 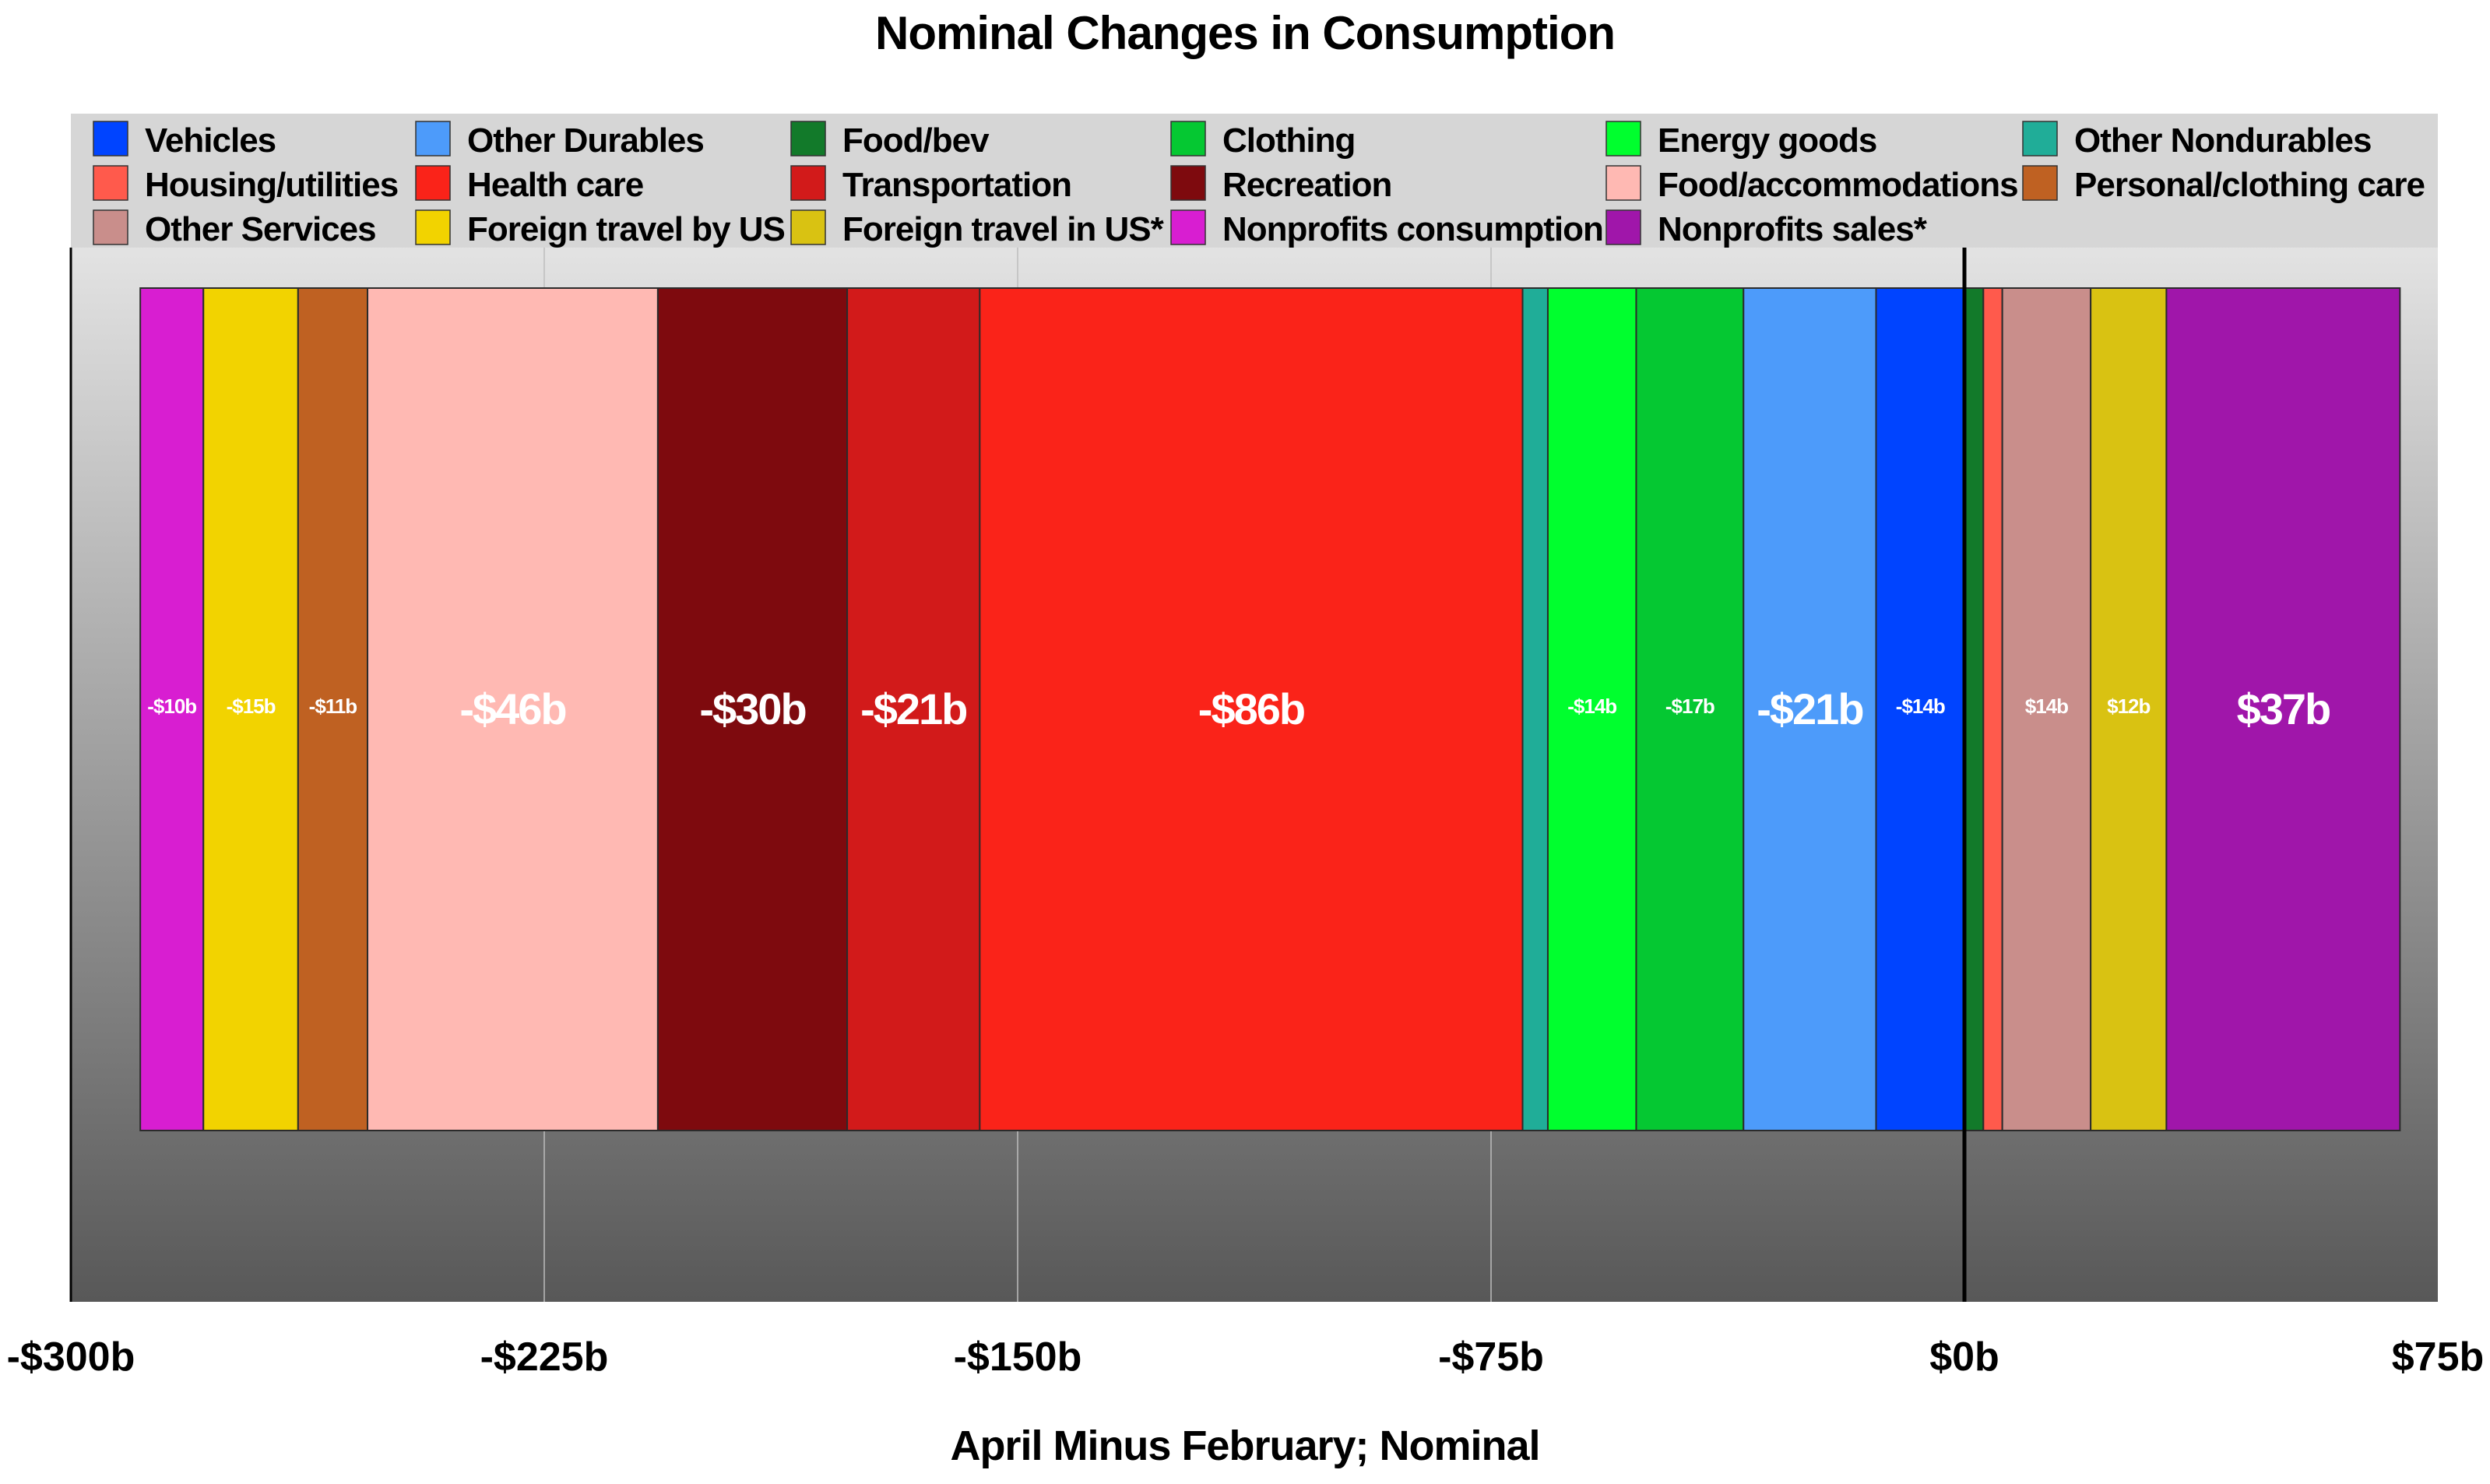 What do you see at coordinates (1838, 185) in the screenshot?
I see `legend-label: Food/accommodations` at bounding box center [1838, 185].